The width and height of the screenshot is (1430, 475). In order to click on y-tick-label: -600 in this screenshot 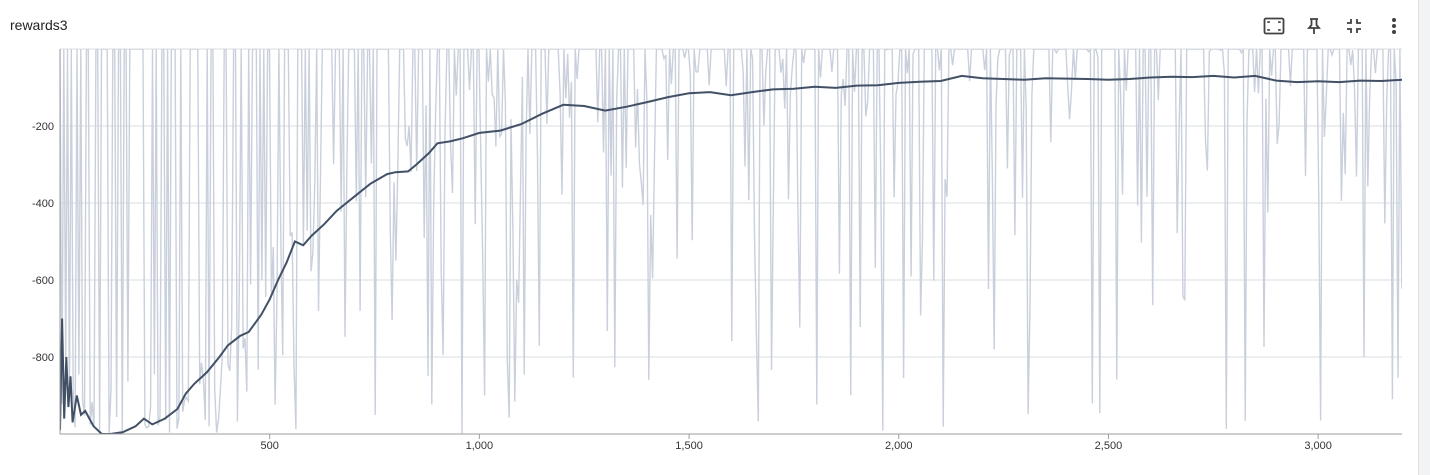, I will do `click(43, 281)`.